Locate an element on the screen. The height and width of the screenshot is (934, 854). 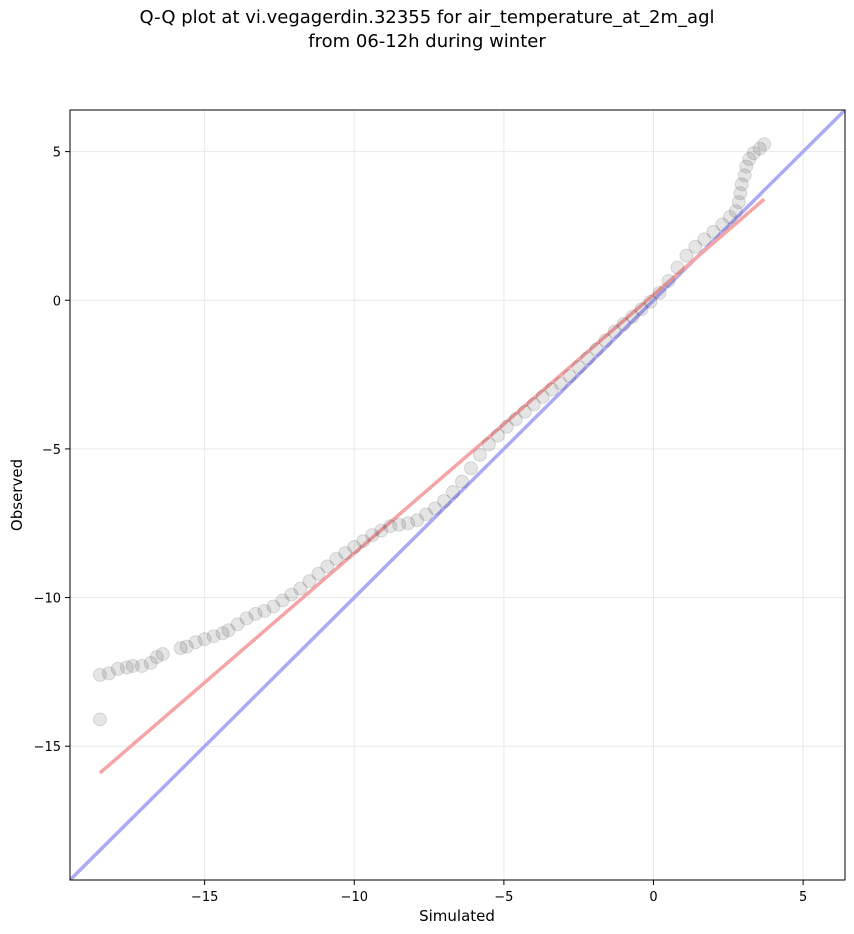
x-tick-label: 0 is located at coordinates (653, 897).